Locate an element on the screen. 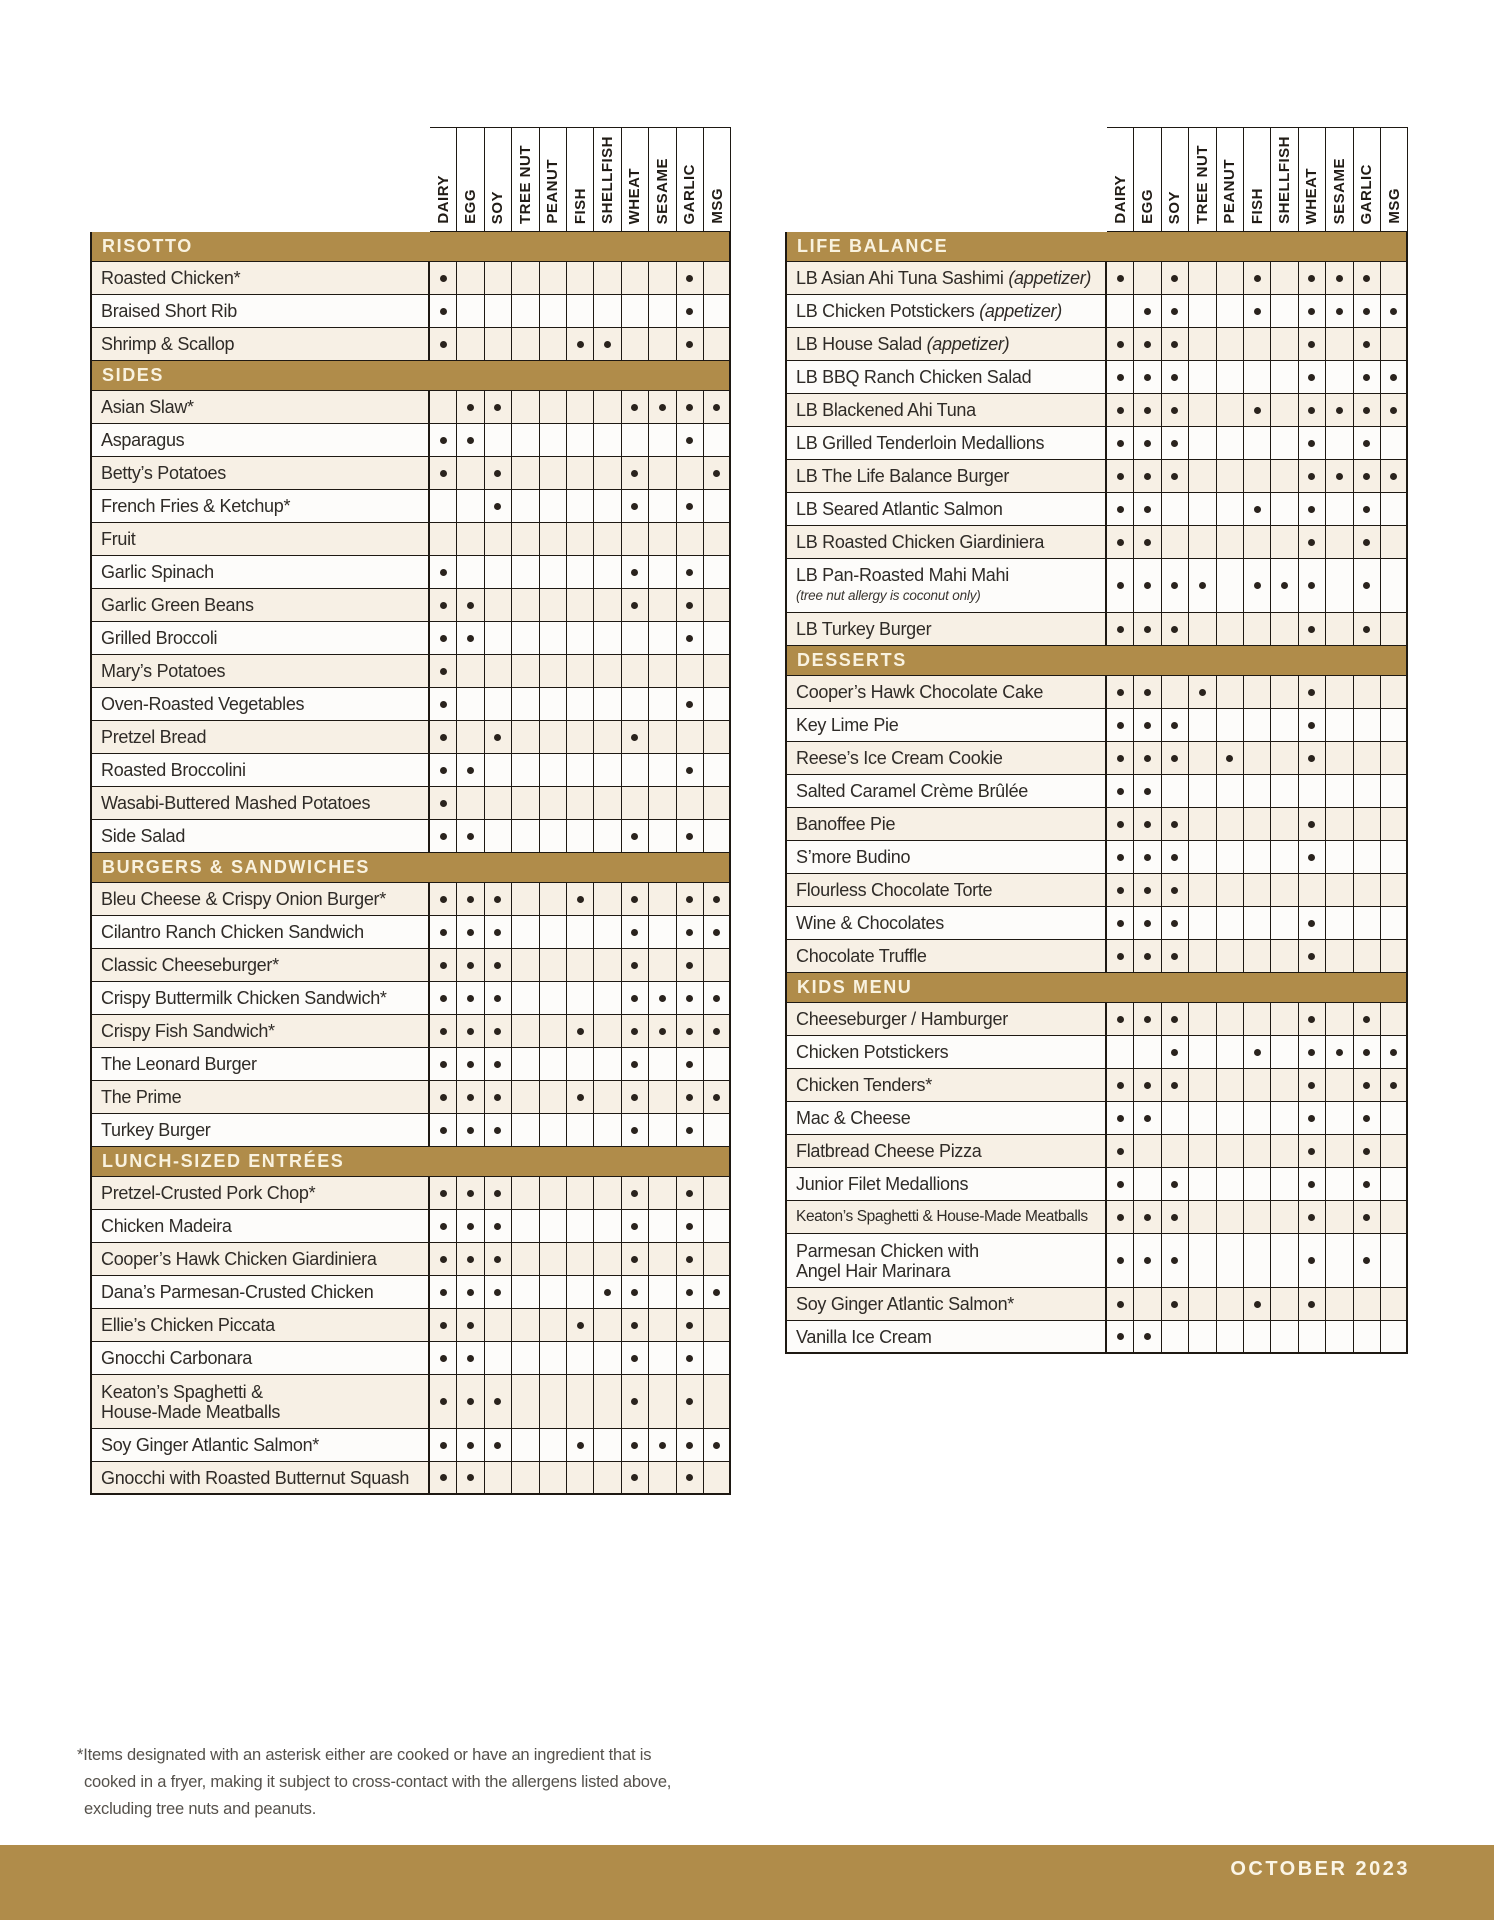 This screenshot has width=1494, height=1920. menu-item-name: The Prime is located at coordinates (141, 1097).